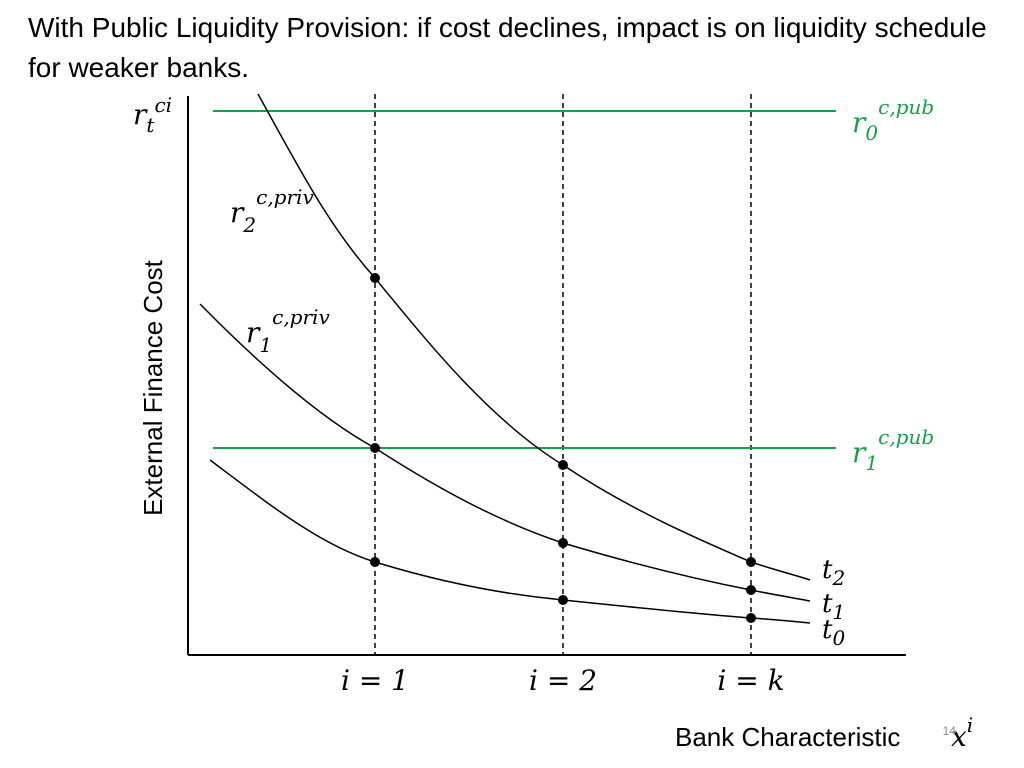 The width and height of the screenshot is (1024, 768). What do you see at coordinates (962, 733) in the screenshot?
I see `x-axis-variable: xi` at bounding box center [962, 733].